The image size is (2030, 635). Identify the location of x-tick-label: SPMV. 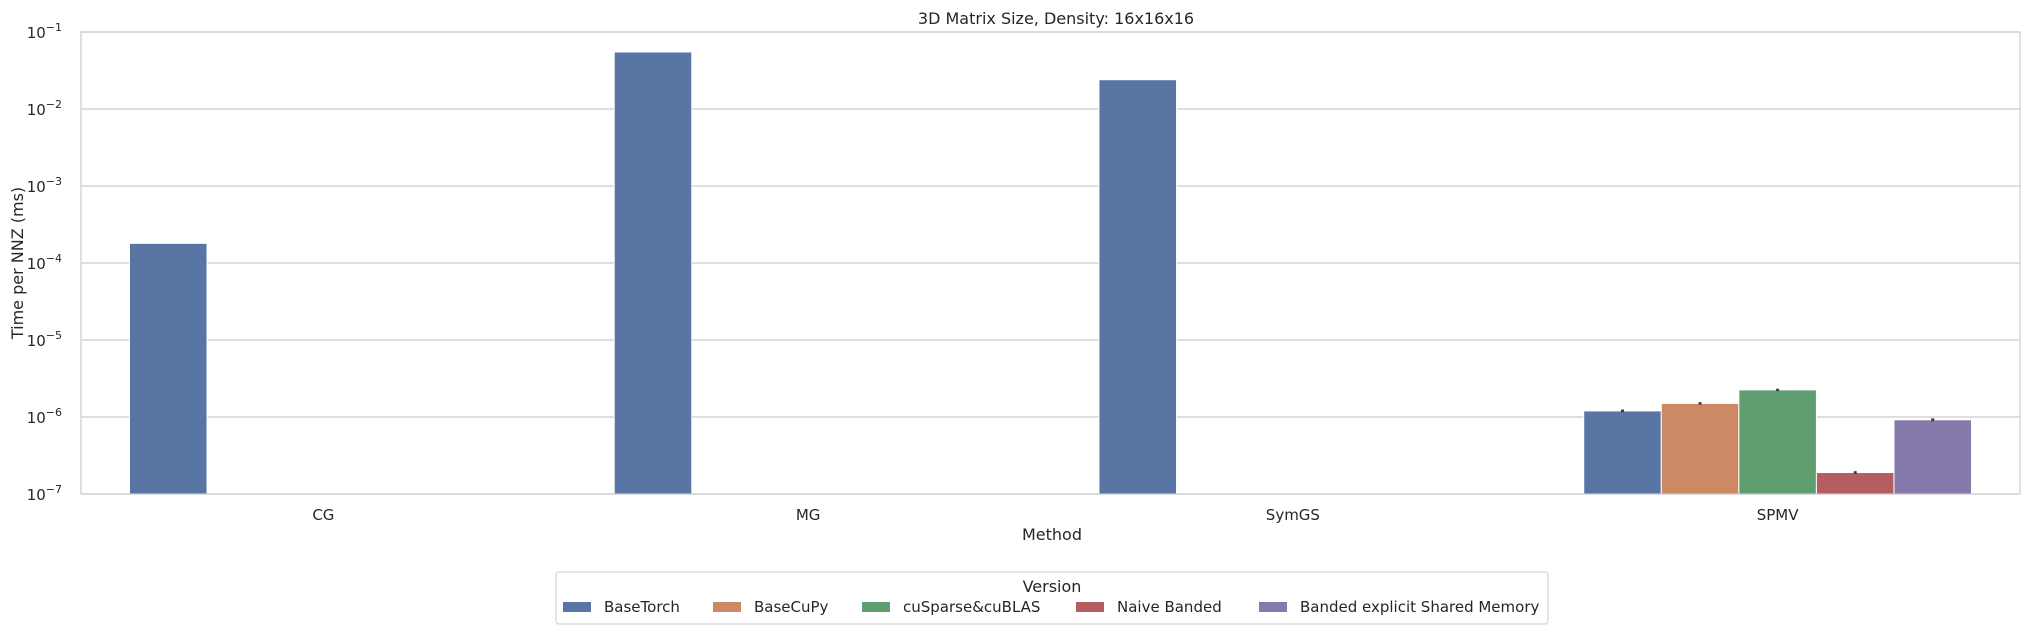
(1778, 515).